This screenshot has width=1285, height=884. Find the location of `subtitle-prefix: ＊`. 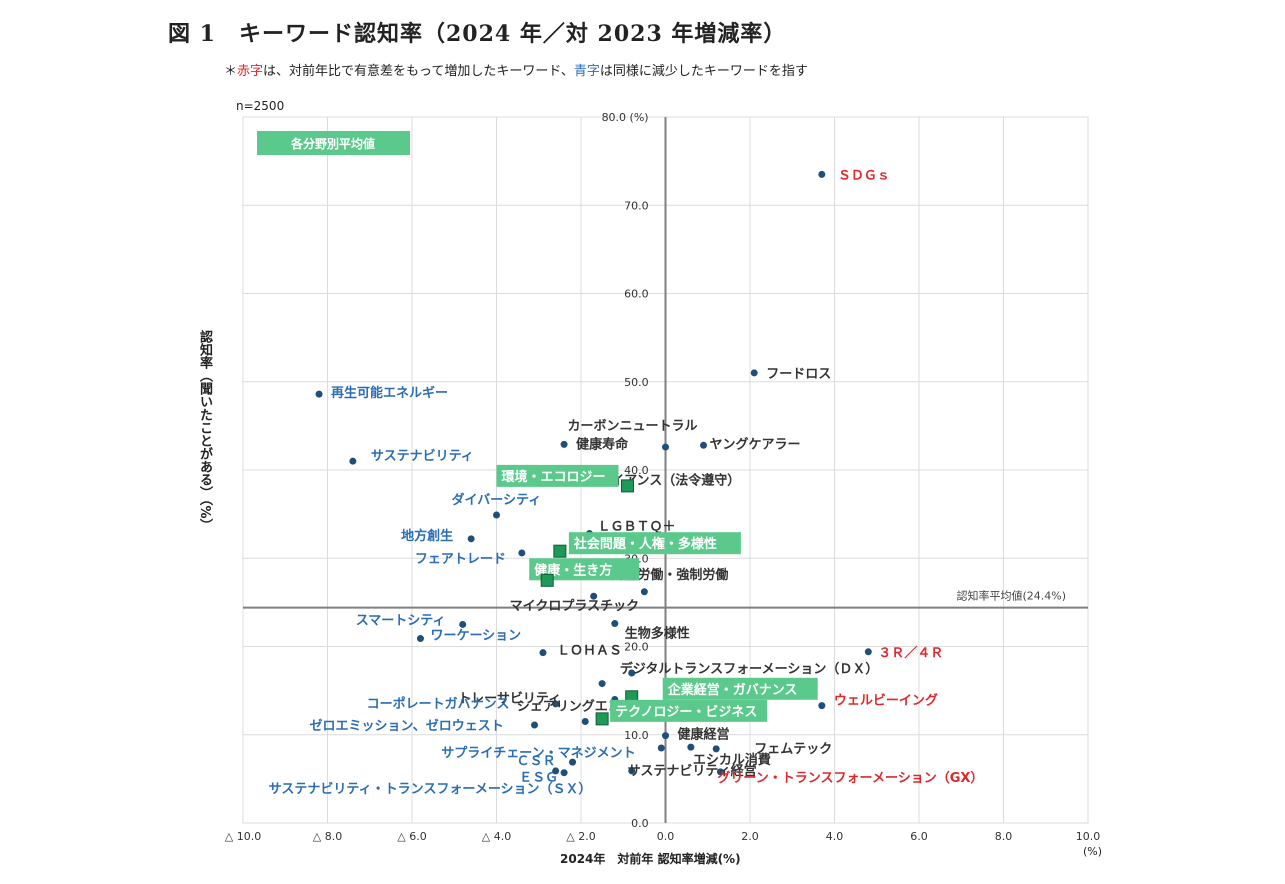

subtitle-prefix: ＊ is located at coordinates (231, 71).